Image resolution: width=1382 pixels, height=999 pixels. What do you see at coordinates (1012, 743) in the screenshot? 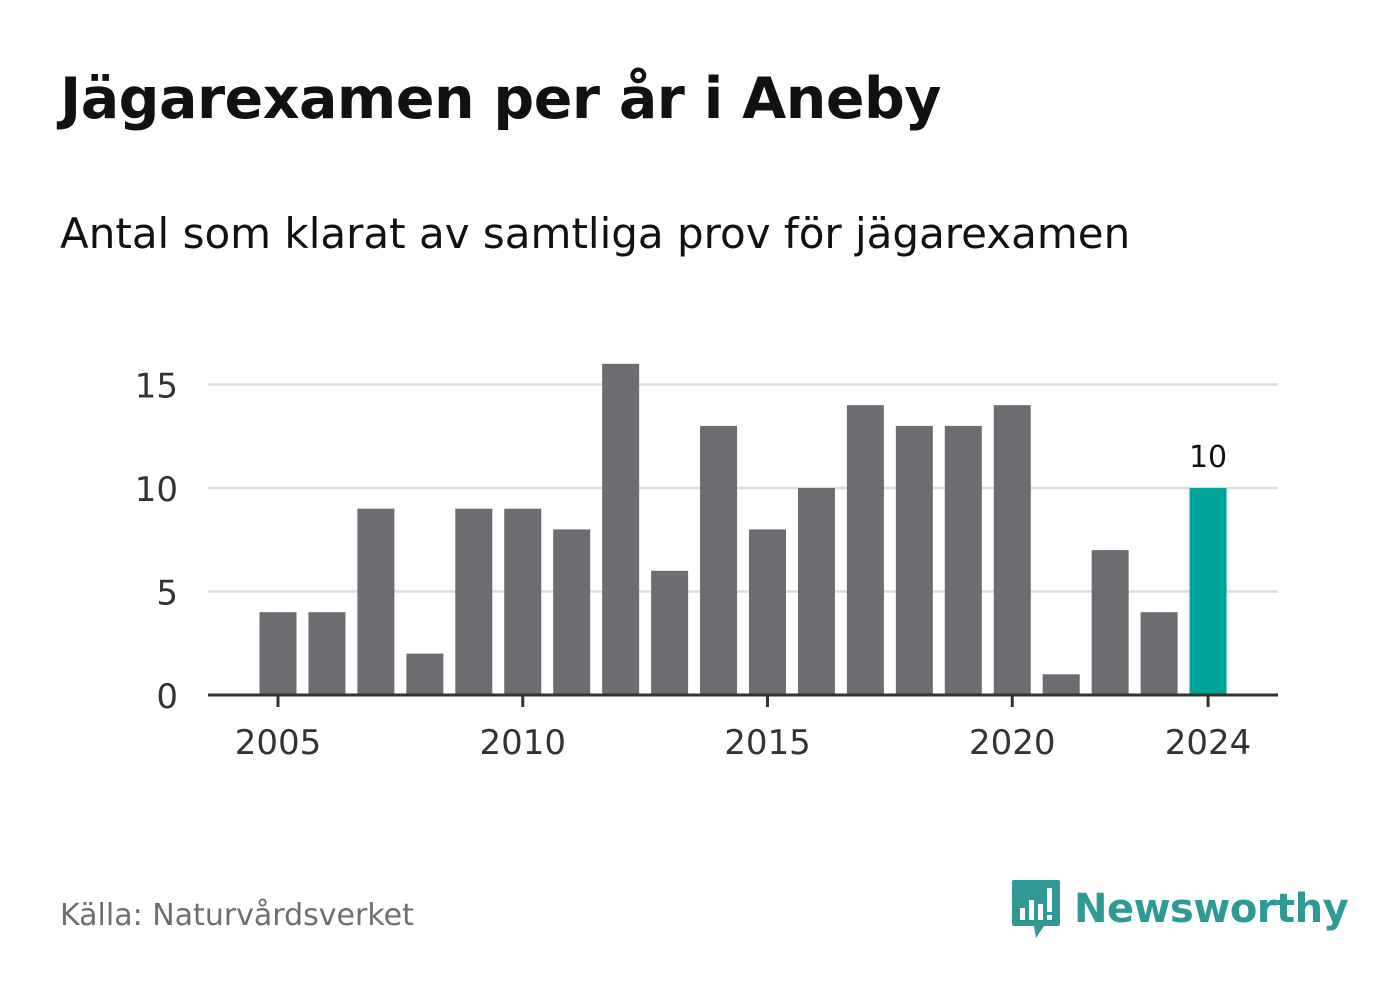
I see `x-tick-label-2020: 2020` at bounding box center [1012, 743].